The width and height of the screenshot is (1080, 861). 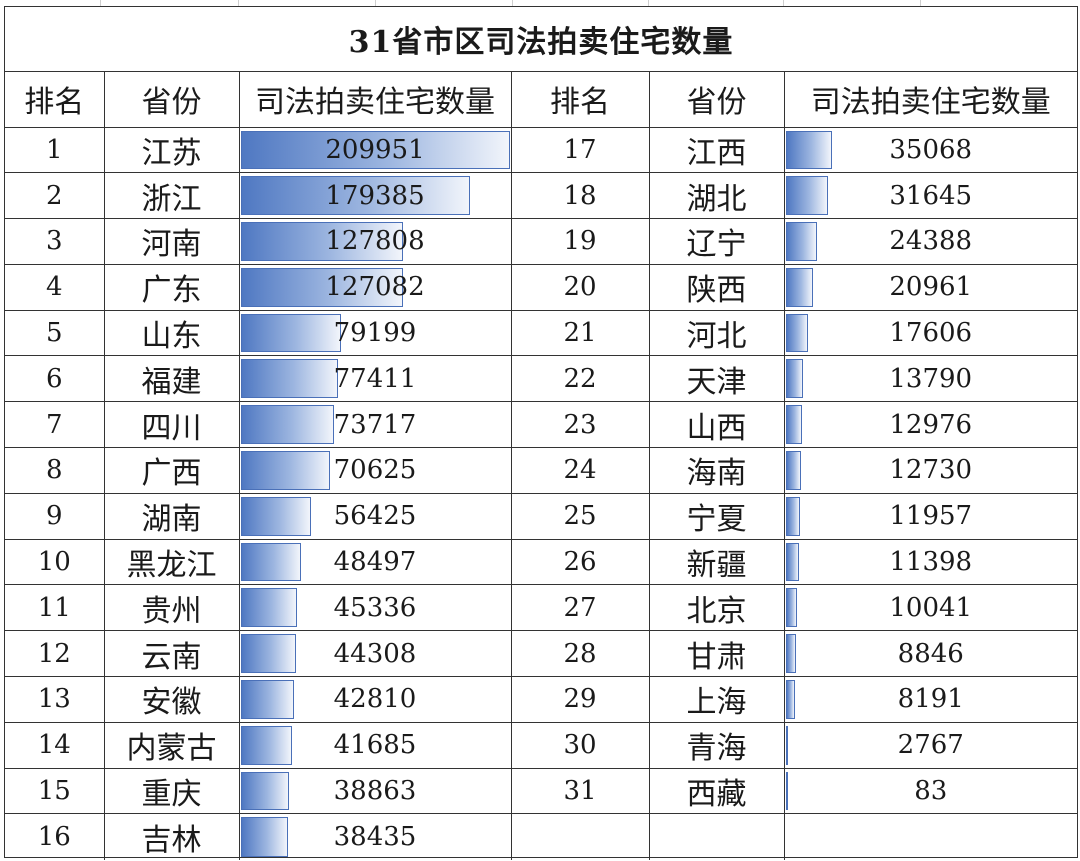 I want to click on table-row: 5 山东 79199 21 河北 17606, so click(x=541, y=333).